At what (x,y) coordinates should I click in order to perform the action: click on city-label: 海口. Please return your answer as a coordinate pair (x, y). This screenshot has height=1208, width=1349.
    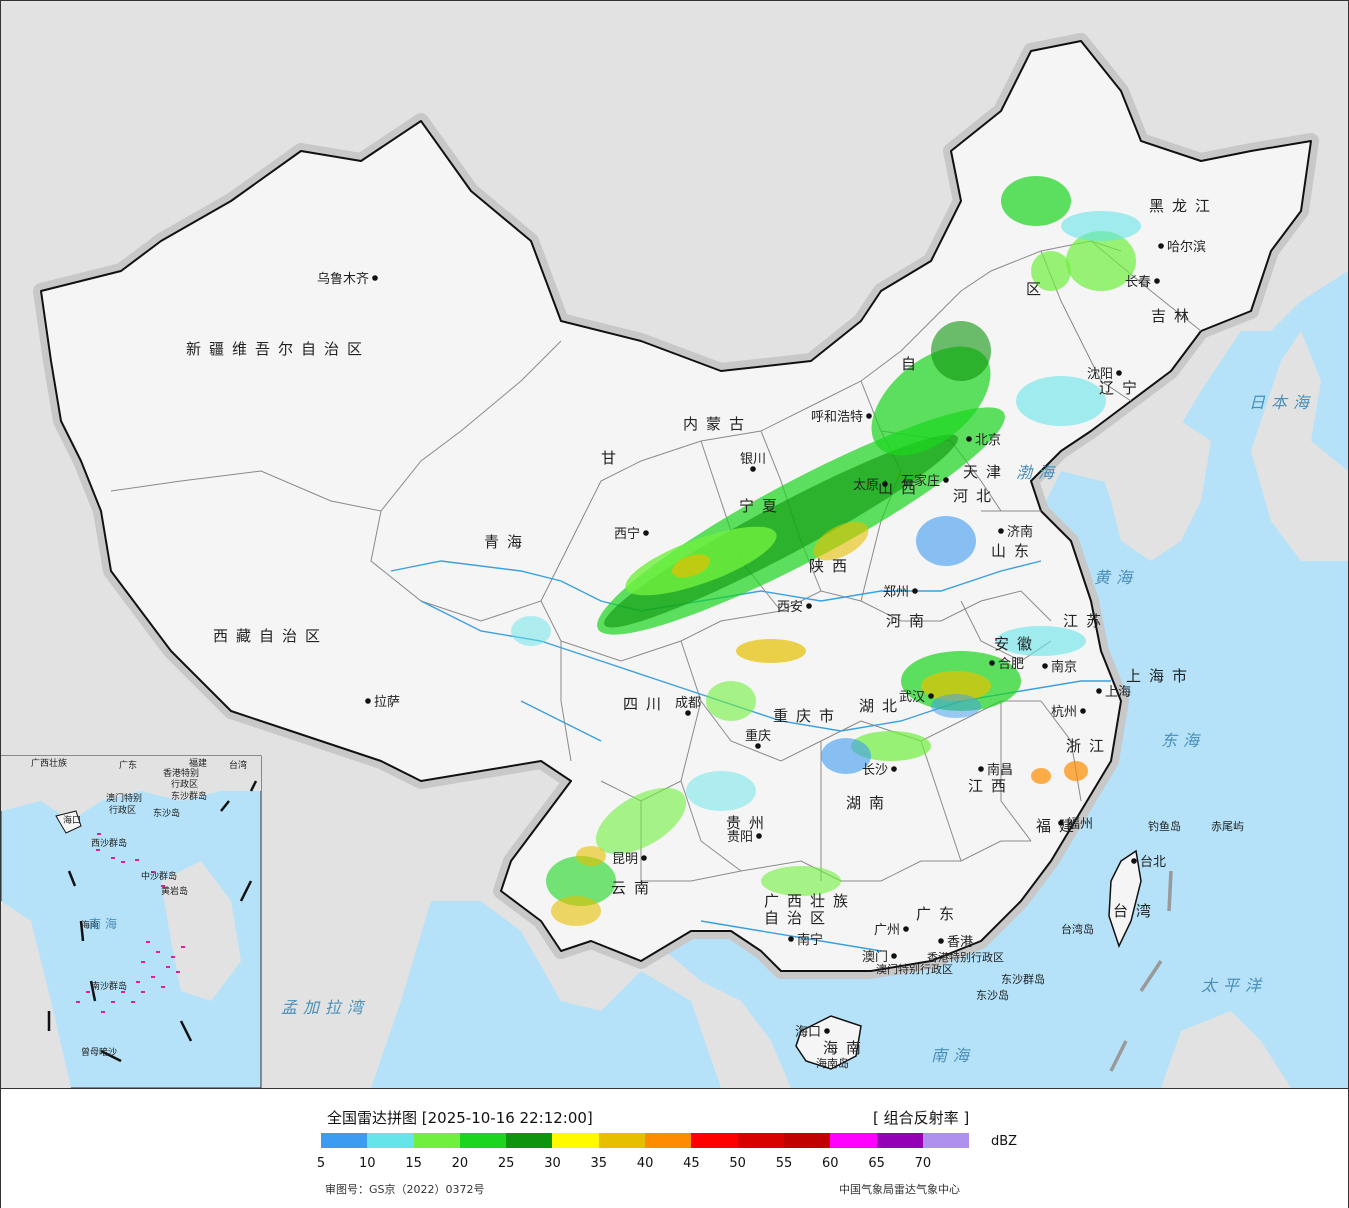
    Looking at the image, I should click on (808, 1032).